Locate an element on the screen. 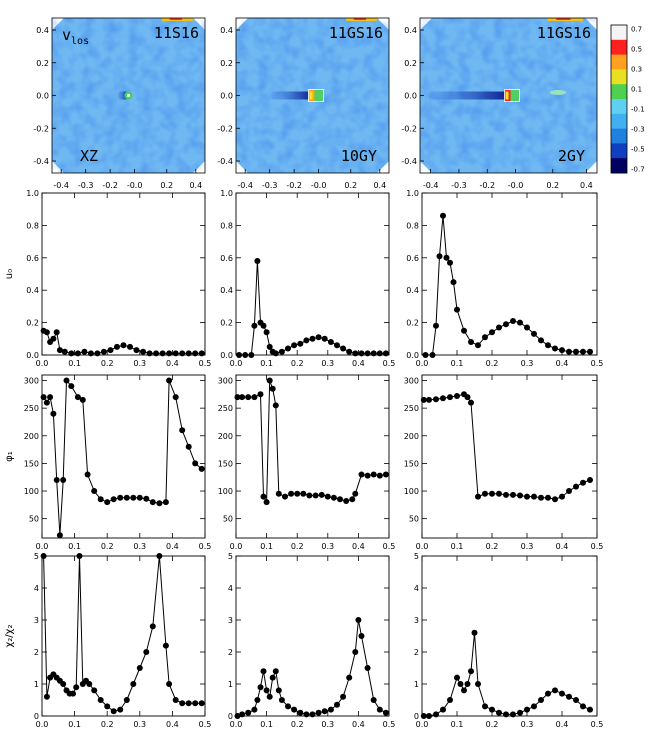 This screenshot has width=664, height=739. map-xtick-label: 0.4 is located at coordinates (379, 185).